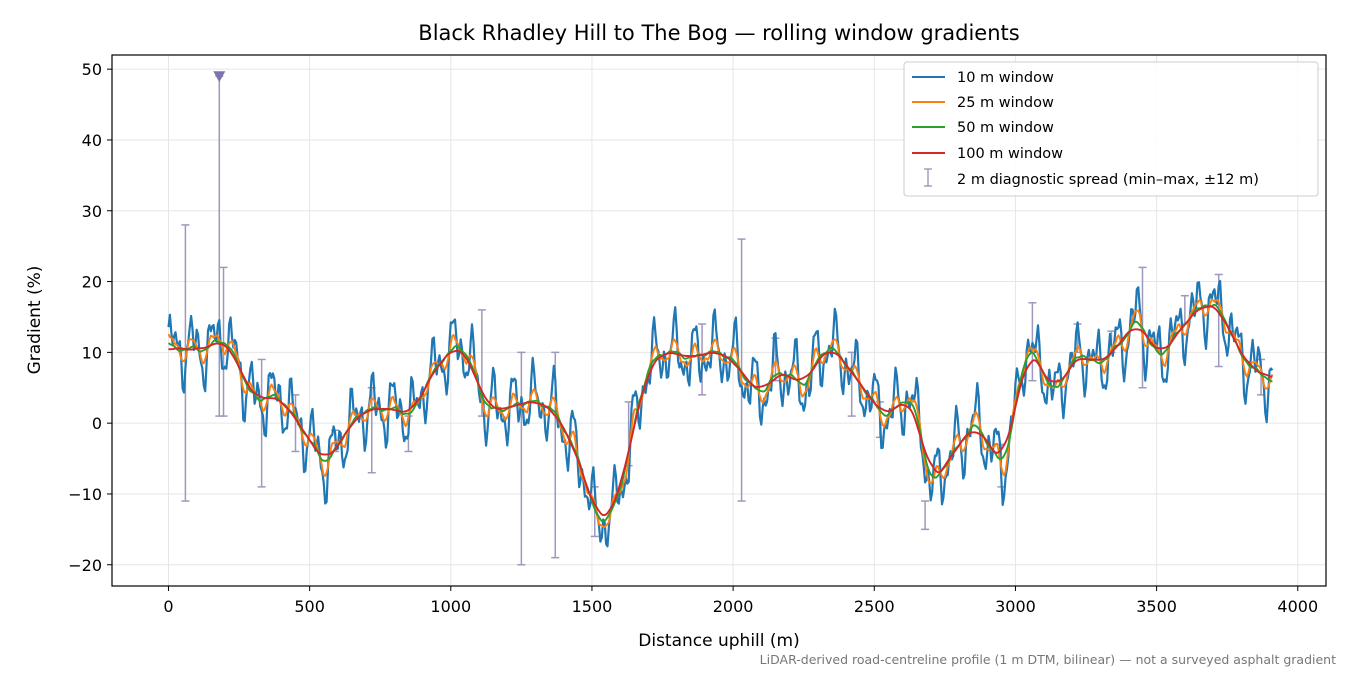 Image resolution: width=1350 pixels, height=675 pixels. I want to click on y-tick-label: 20, so click(92, 282).